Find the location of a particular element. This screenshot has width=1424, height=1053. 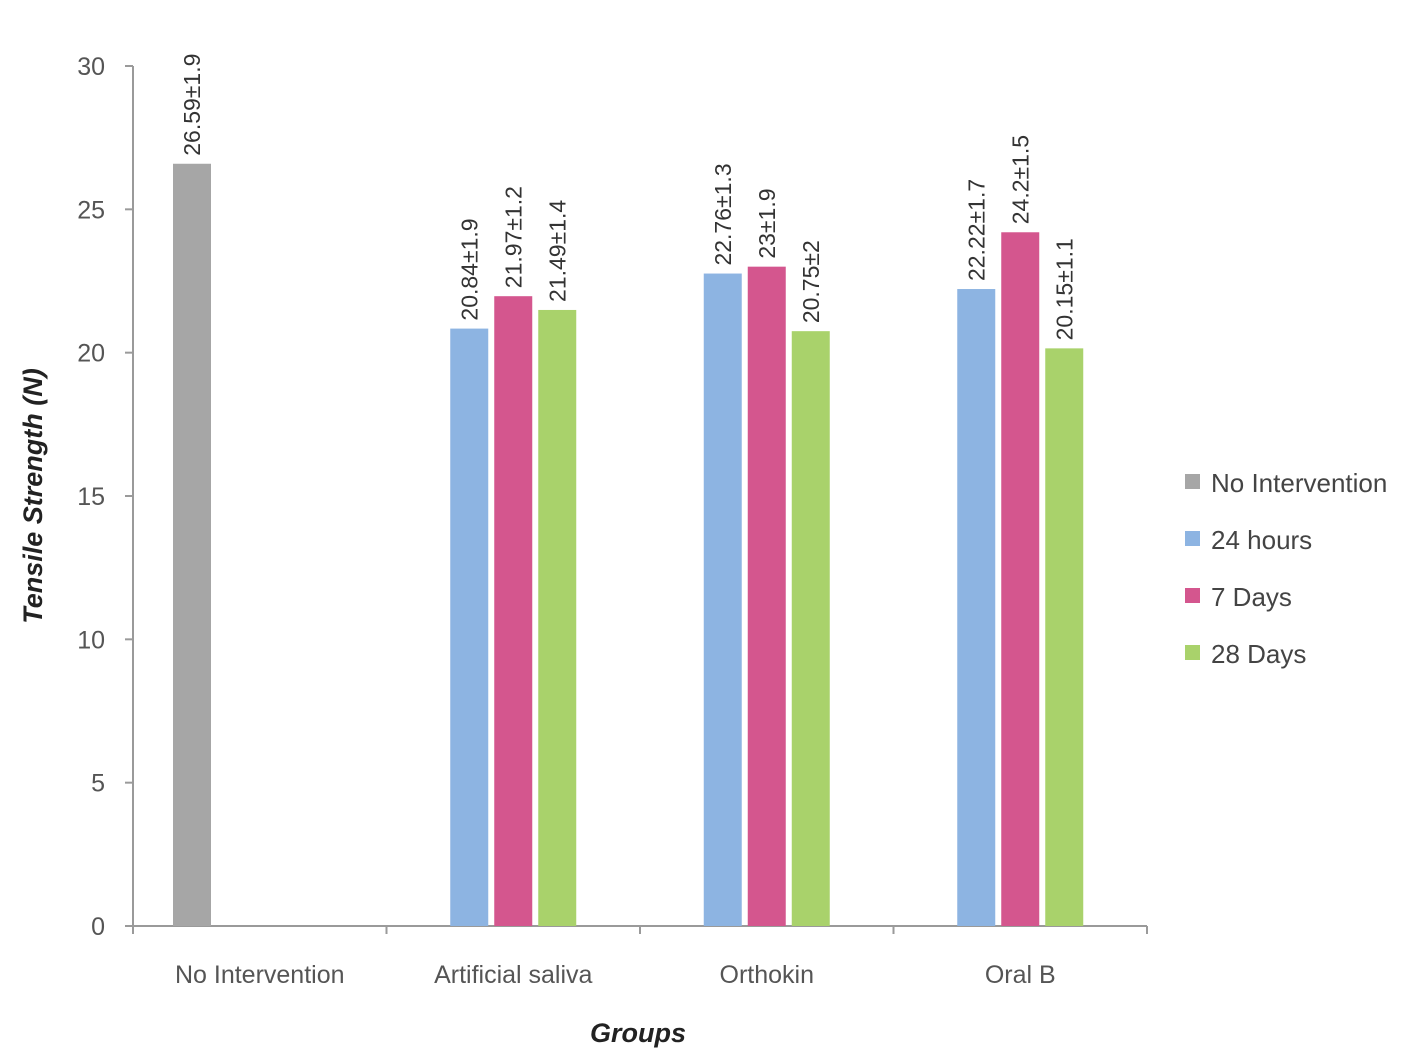

x-category-label: Artificial saliva is located at coordinates (513, 975).